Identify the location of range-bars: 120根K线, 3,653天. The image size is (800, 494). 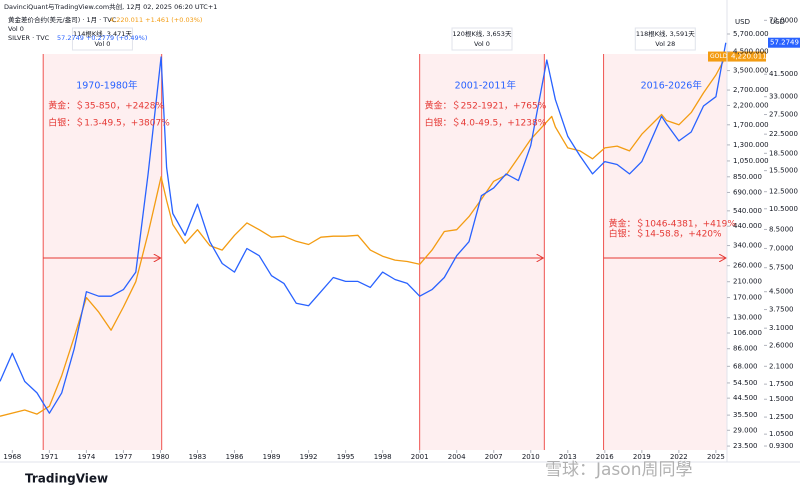
(482, 33).